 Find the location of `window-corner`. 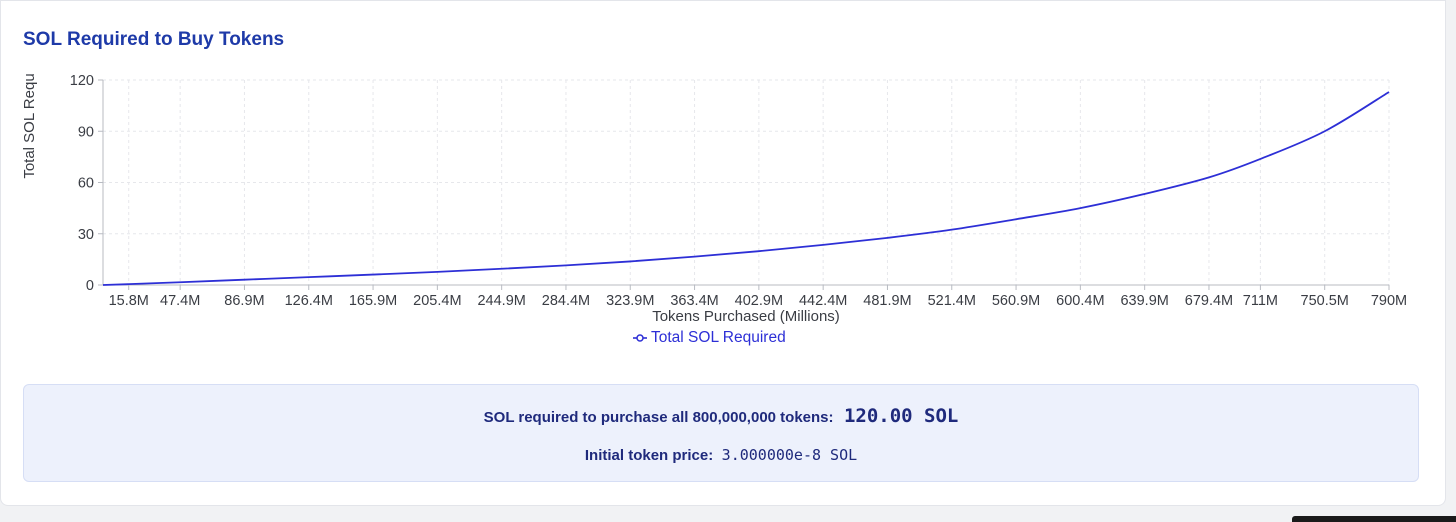

window-corner is located at coordinates (1374, 519).